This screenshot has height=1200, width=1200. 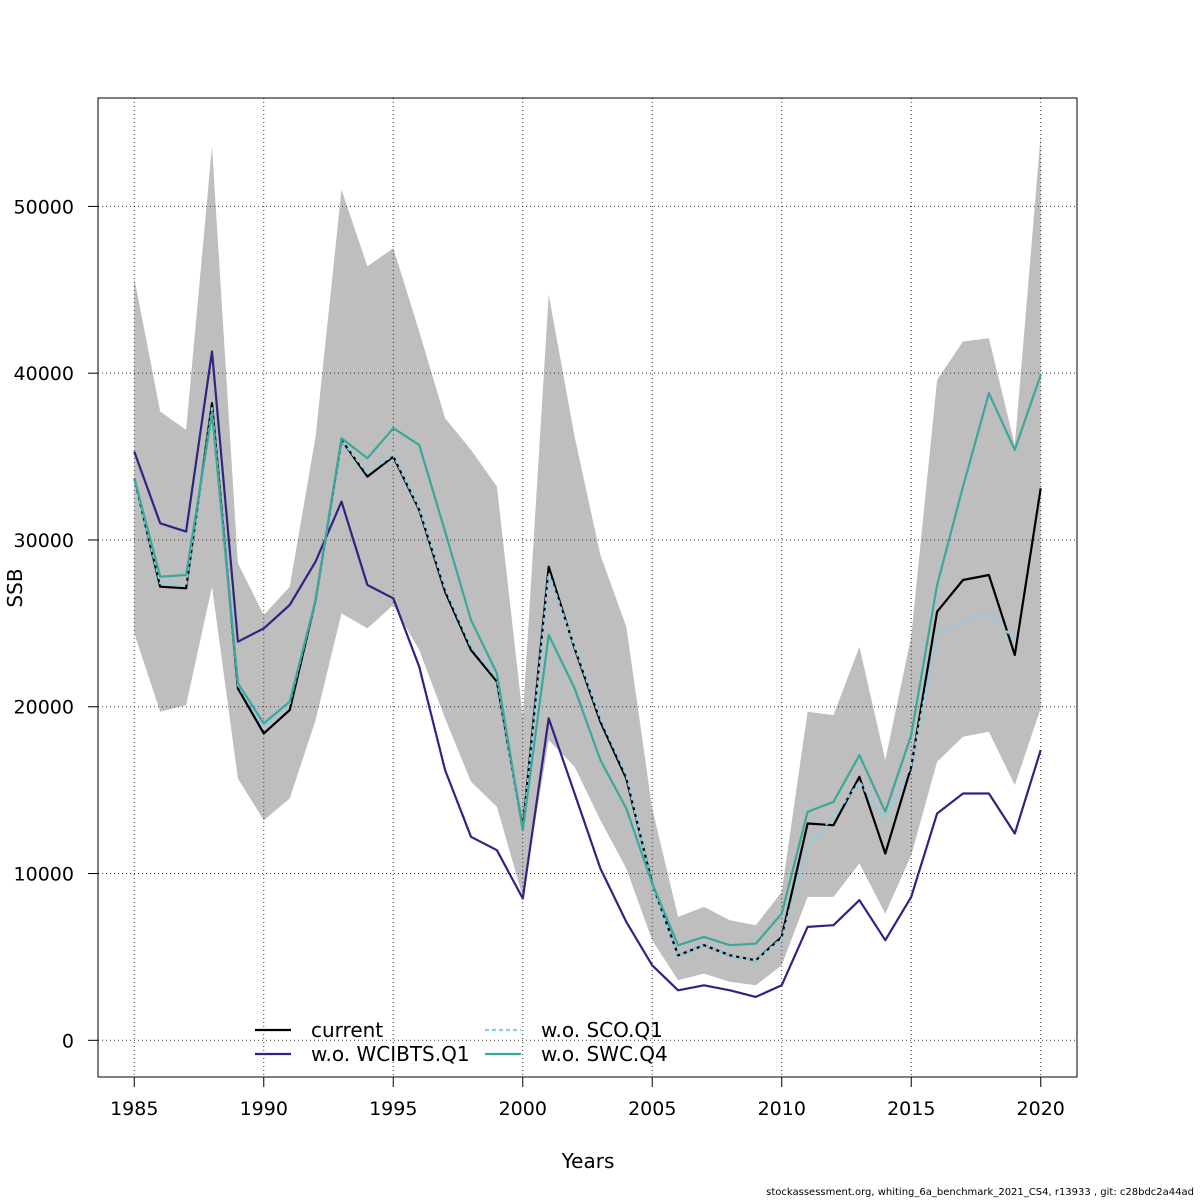 What do you see at coordinates (347, 1030) in the screenshot?
I see `legend-label-0: current` at bounding box center [347, 1030].